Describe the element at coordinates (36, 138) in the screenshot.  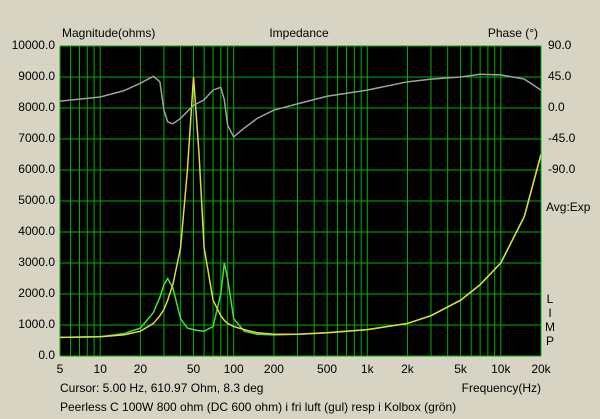
I see `y-tick-label: 7000.0` at that location.